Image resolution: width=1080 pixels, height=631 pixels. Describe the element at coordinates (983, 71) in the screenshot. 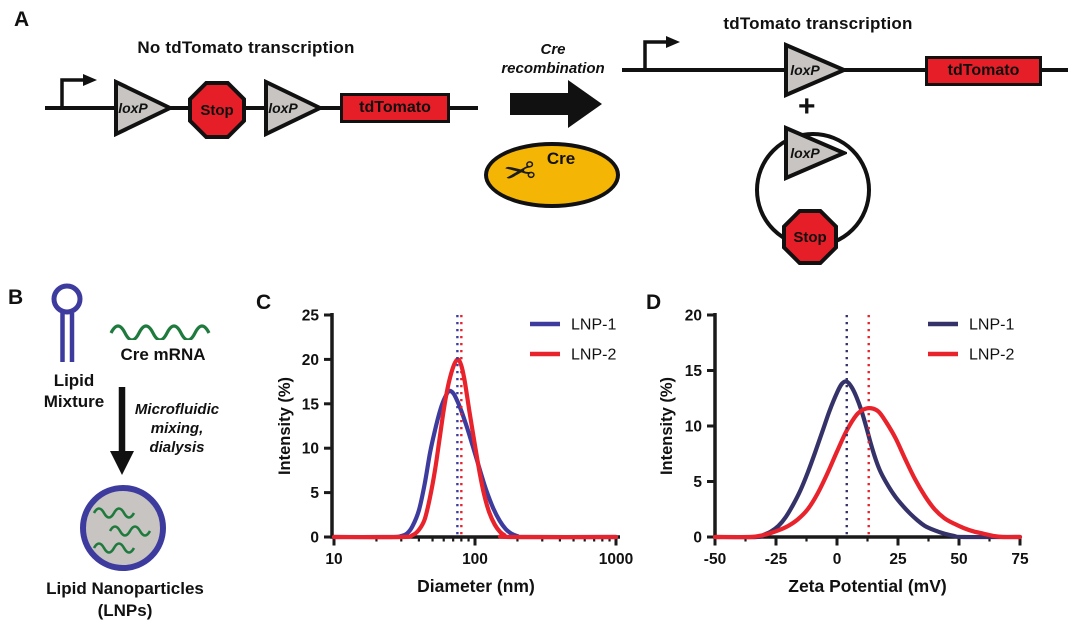

I see `tdtomato-box-2: tdTomato` at that location.